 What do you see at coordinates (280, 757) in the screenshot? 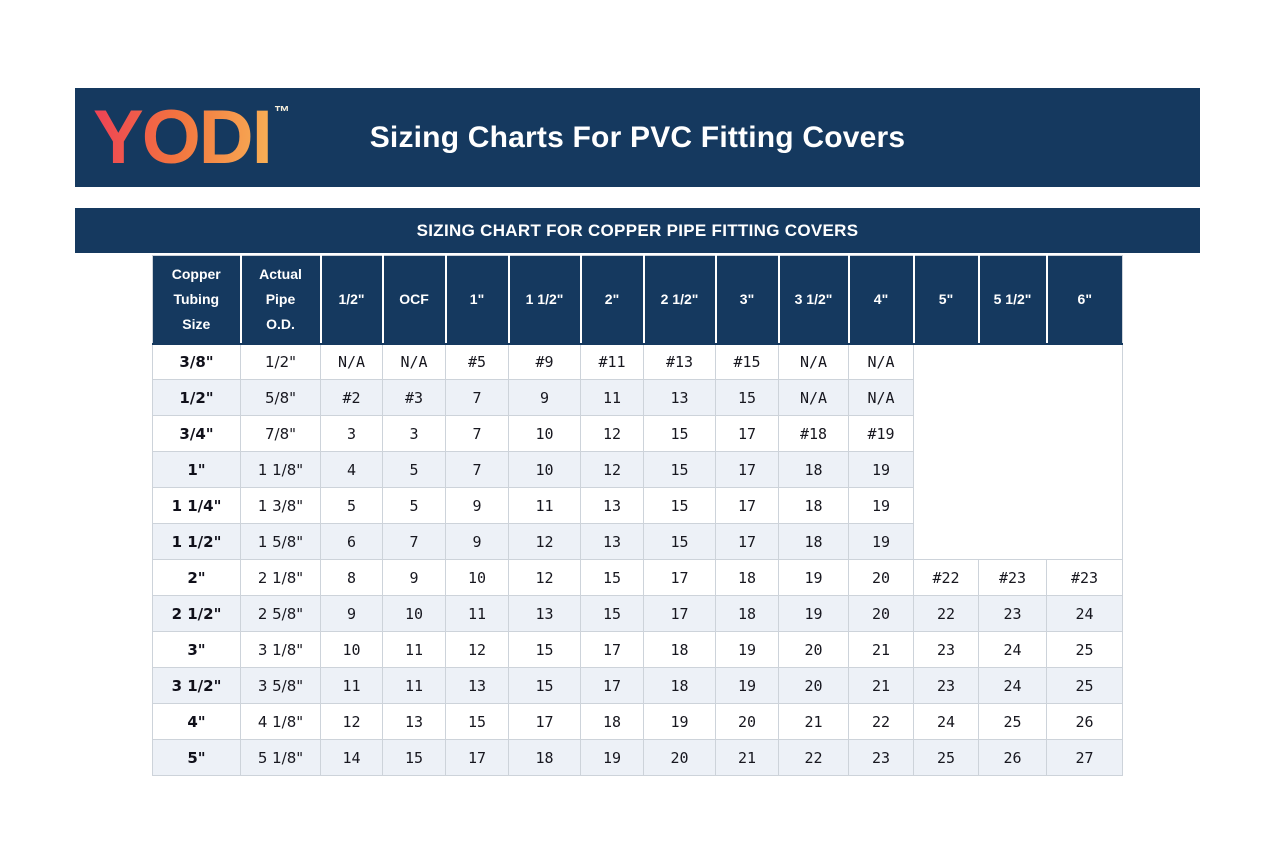
I see `size-cell: 5 1/8"` at bounding box center [280, 757].